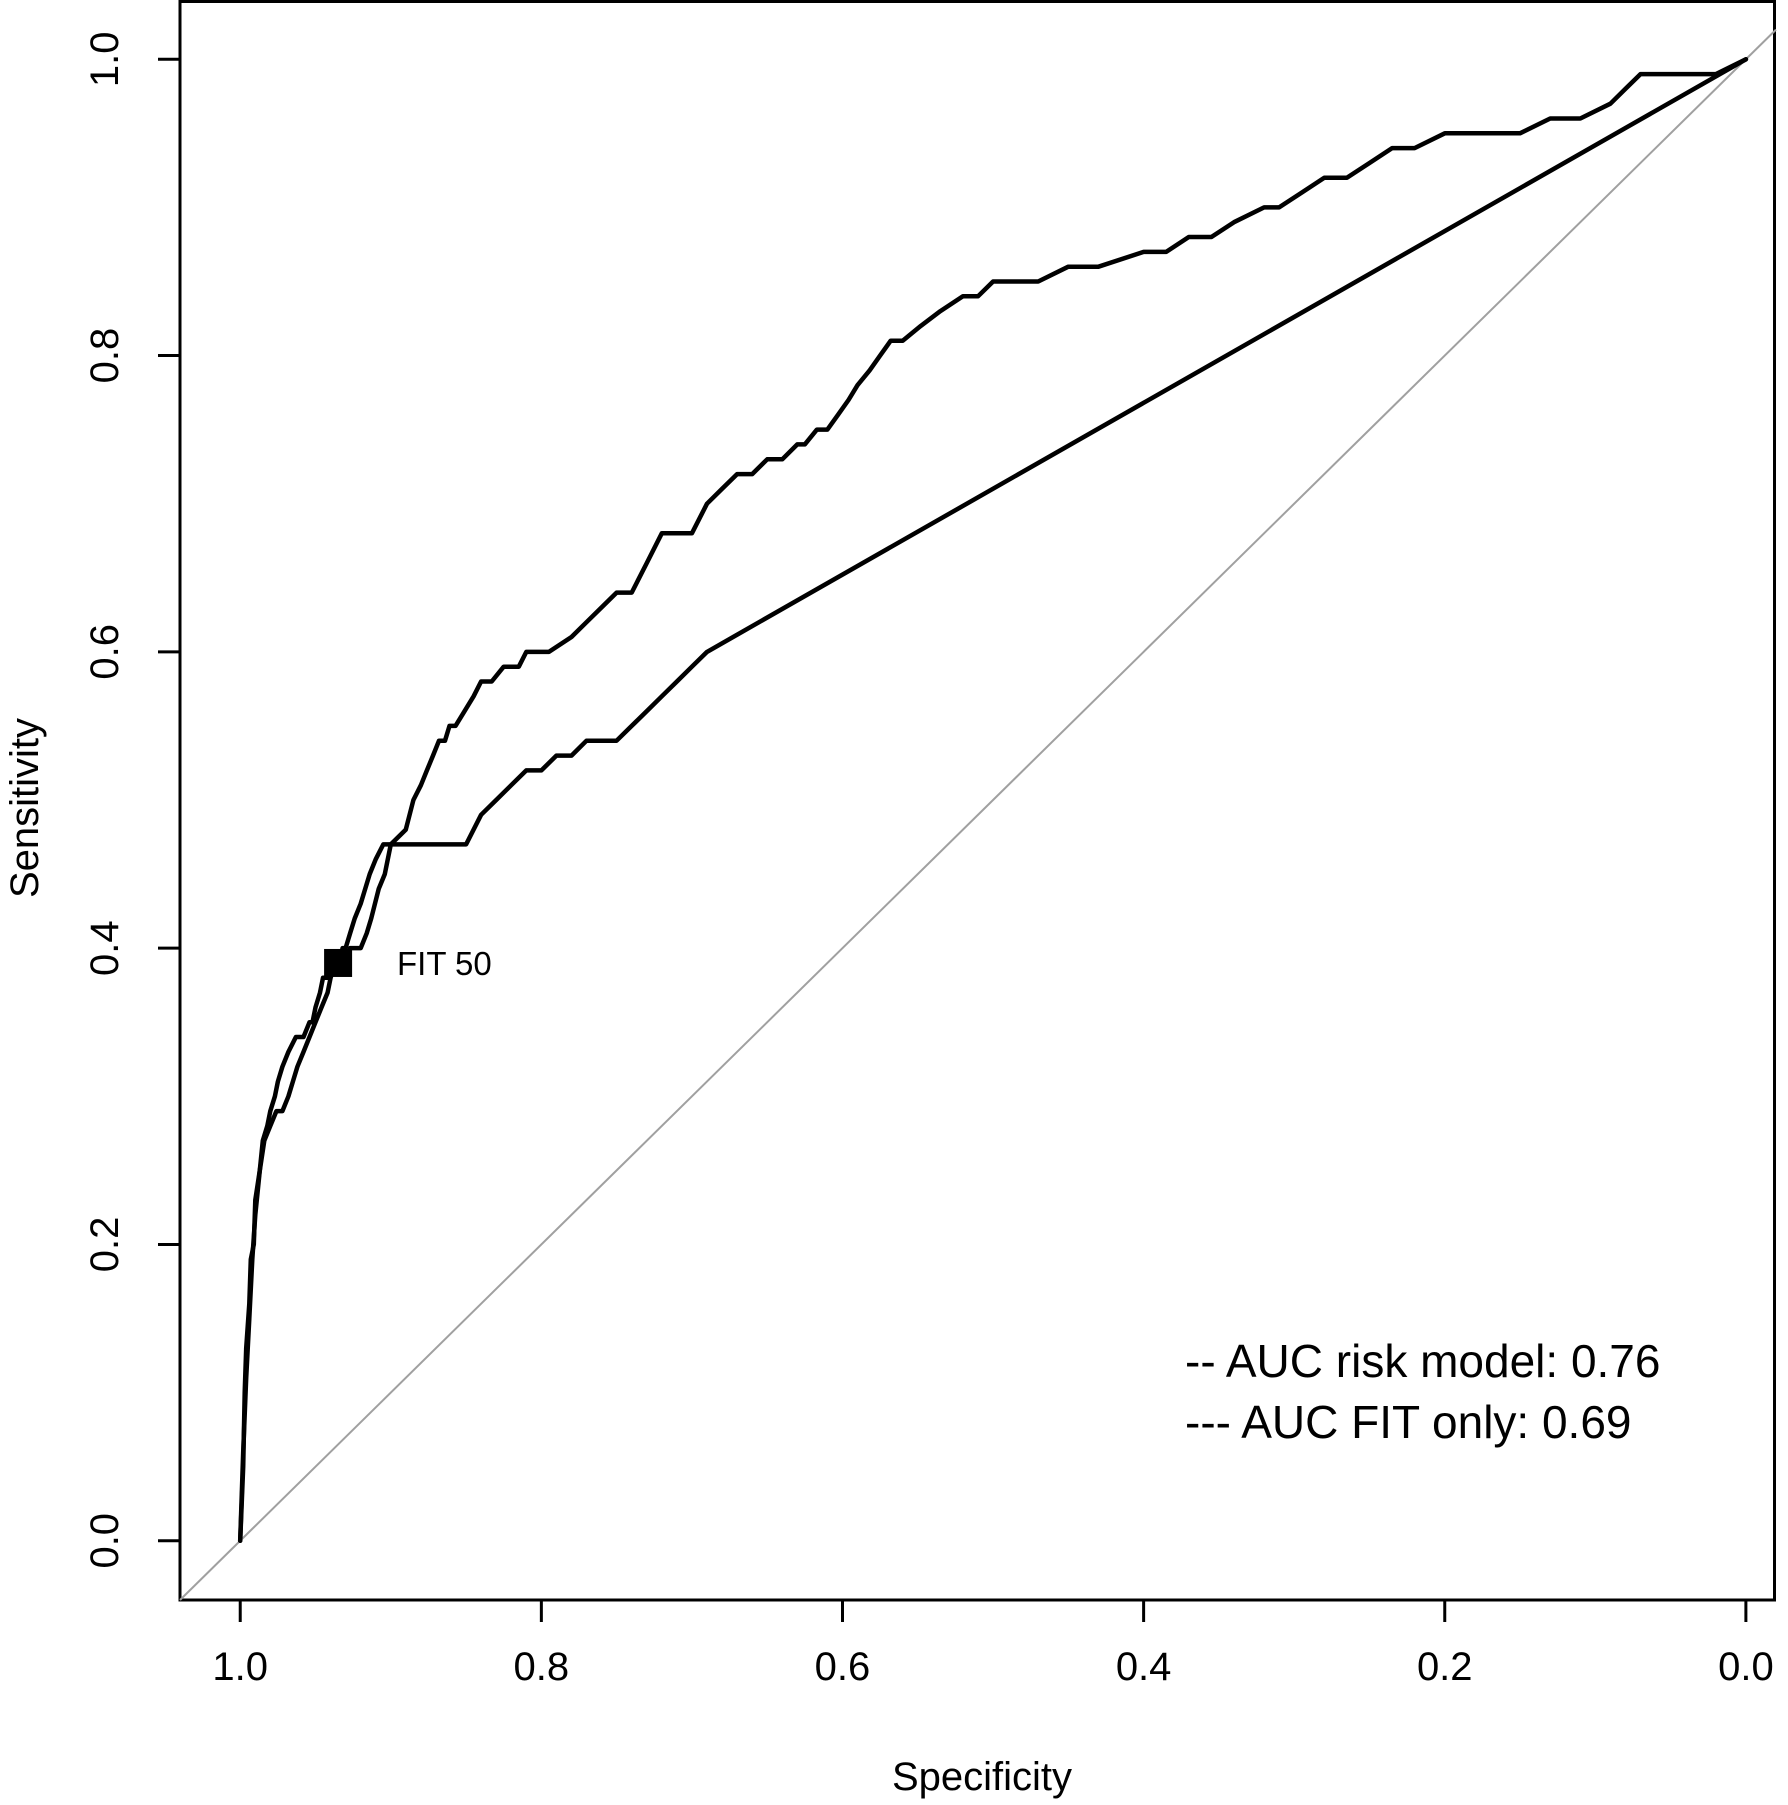 This screenshot has height=1805, width=1788. Describe the element at coordinates (105, 356) in the screenshot. I see `y-tick-label: 0.8` at that location.